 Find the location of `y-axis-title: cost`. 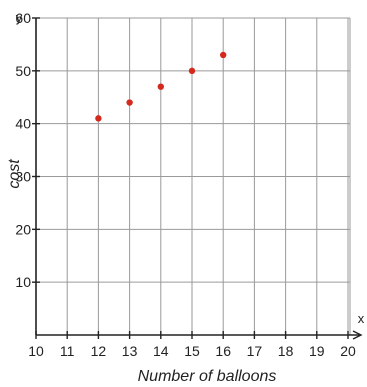

y-axis-title: cost is located at coordinates (14, 174).